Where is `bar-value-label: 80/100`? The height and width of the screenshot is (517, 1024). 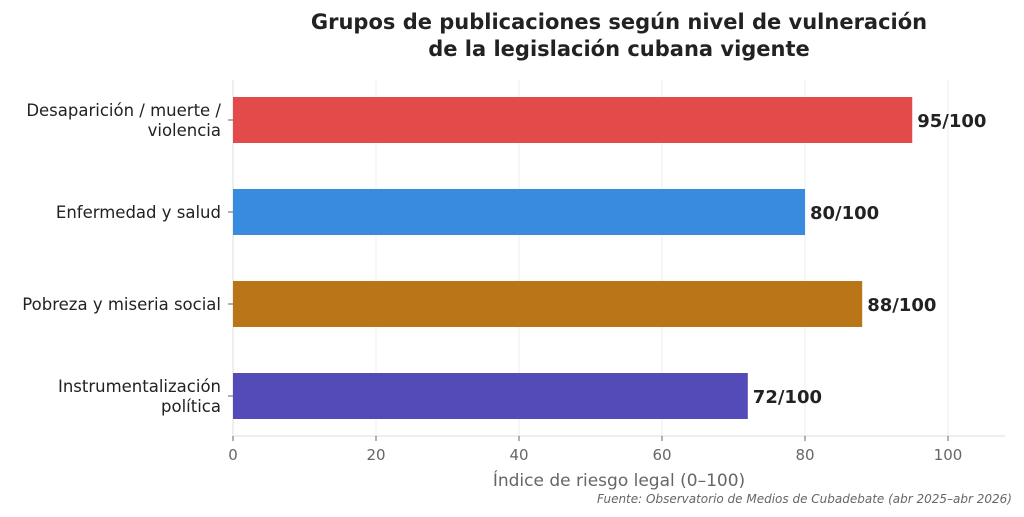
bar-value-label: 80/100 is located at coordinates (844, 213).